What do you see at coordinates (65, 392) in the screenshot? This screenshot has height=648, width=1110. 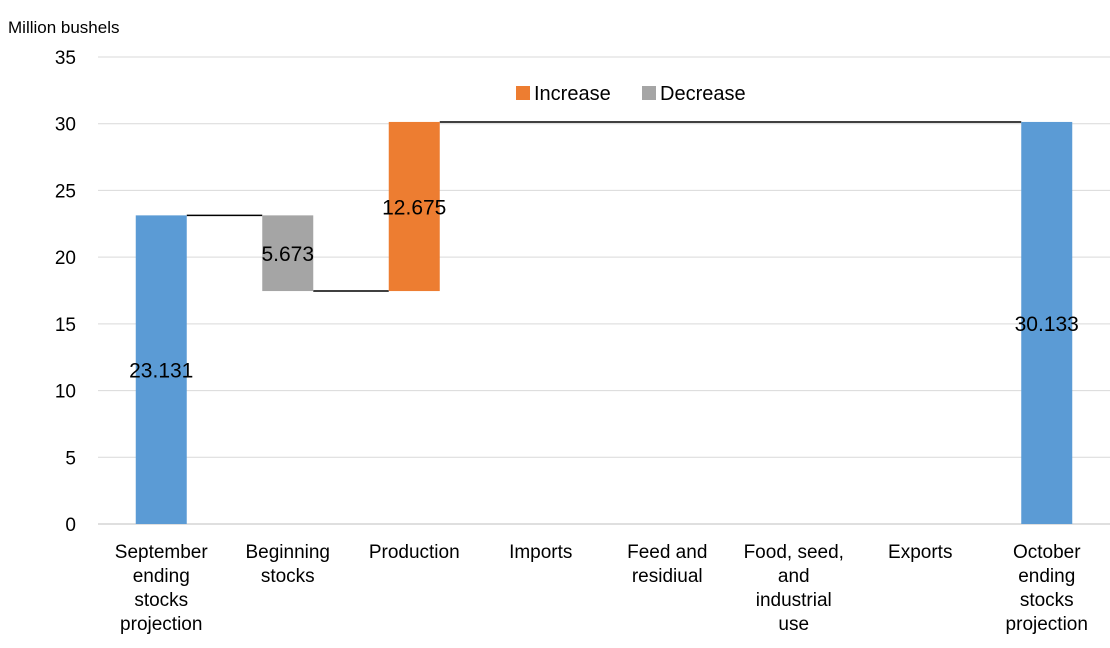 I see `y-tick-label: 10` at bounding box center [65, 392].